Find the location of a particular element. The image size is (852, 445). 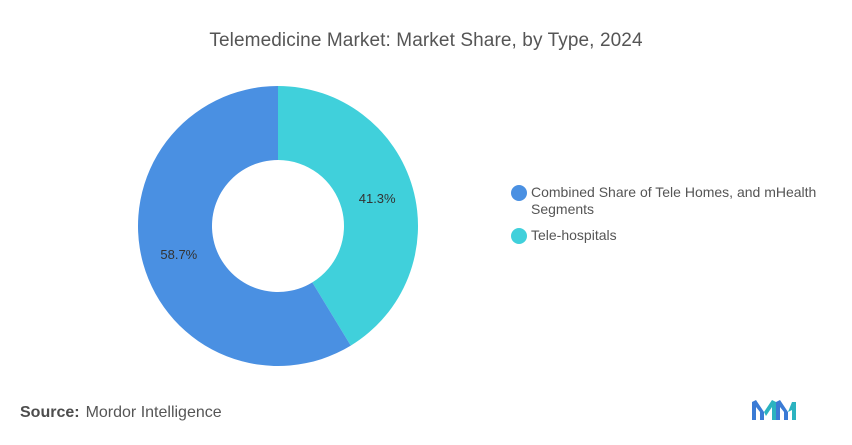

legend-item-tele-hospitals: Tele-hospitals is located at coordinates (676, 235).